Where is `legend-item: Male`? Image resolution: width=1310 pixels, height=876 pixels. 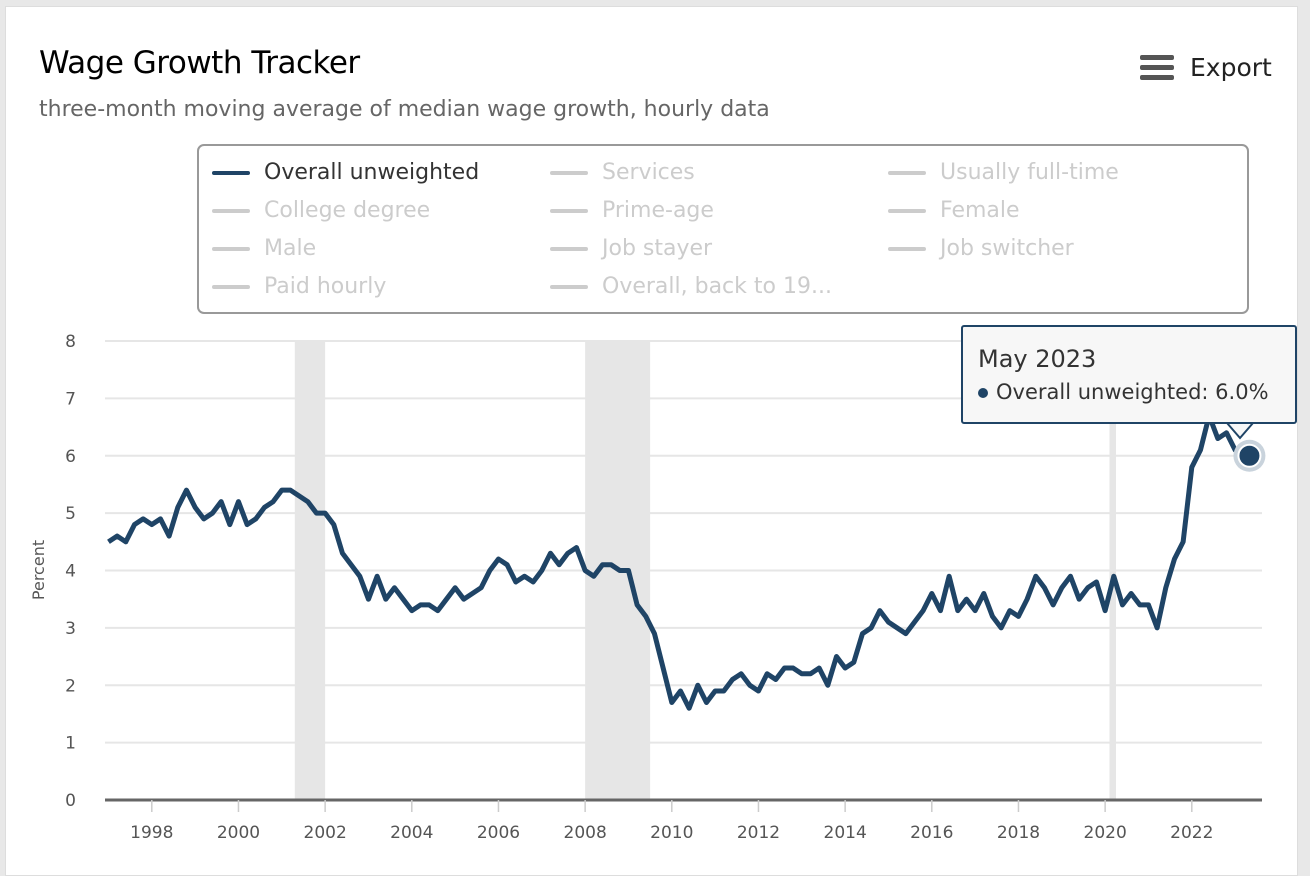 legend-item: Male is located at coordinates (264, 248).